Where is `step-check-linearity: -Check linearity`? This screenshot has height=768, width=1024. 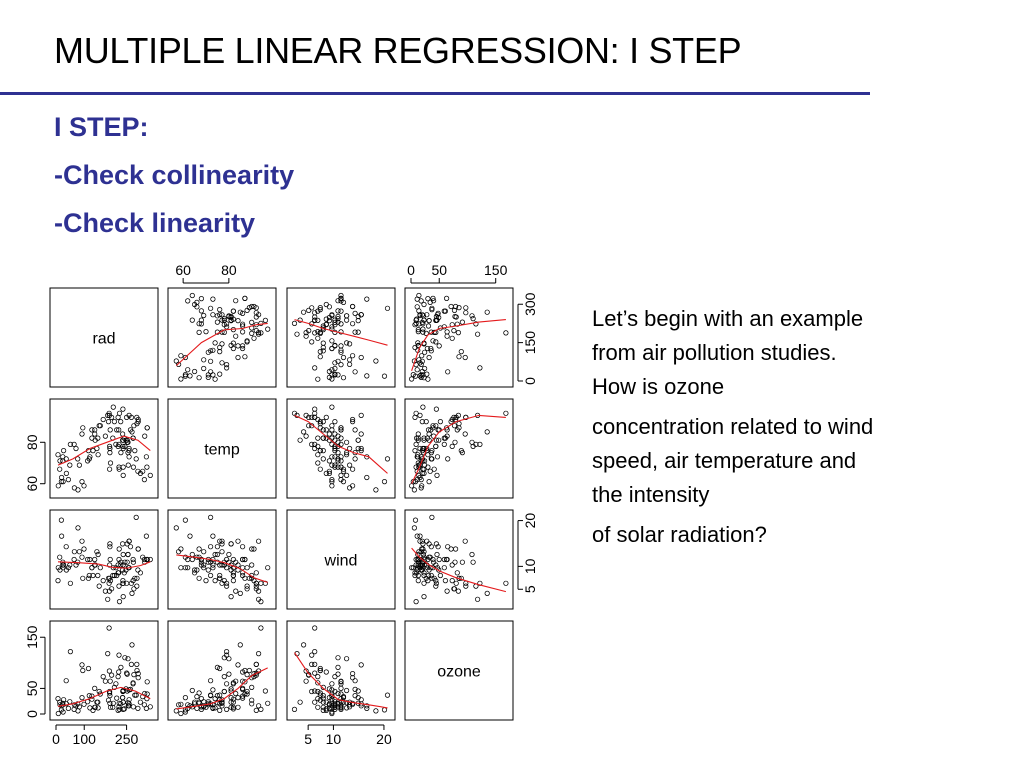 step-check-linearity: -Check linearity is located at coordinates (155, 223).